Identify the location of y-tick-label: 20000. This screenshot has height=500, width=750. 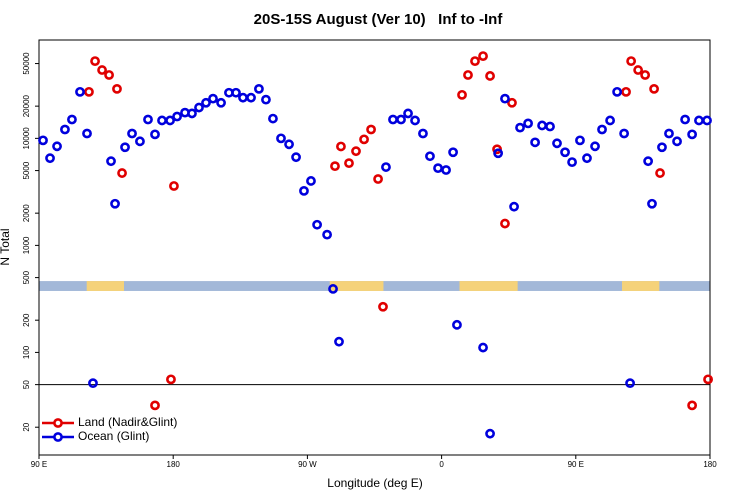
(26, 105).